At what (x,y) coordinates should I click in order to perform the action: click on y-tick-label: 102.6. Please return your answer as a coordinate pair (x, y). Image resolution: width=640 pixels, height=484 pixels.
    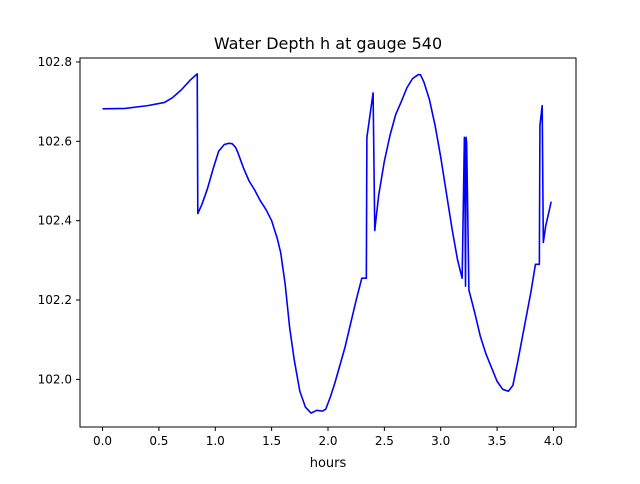
    Looking at the image, I should click on (55, 141).